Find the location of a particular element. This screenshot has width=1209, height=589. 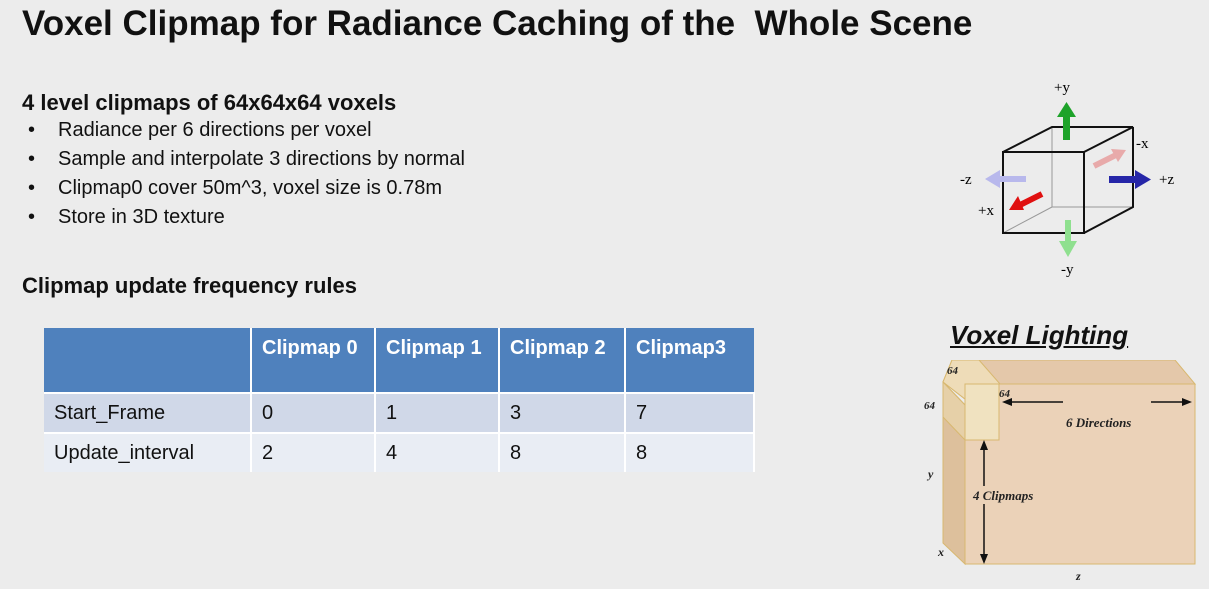

voxel-lighting-diagram: 6 Directions 4 Clipmaps 64 64 64 y x z is located at coordinates (1060, 471).